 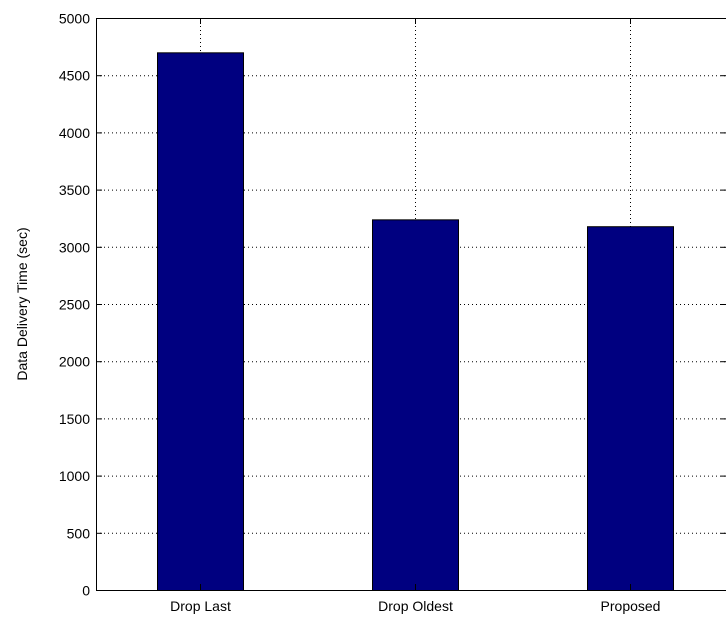 I want to click on y-tick-label: 0, so click(x=86, y=591).